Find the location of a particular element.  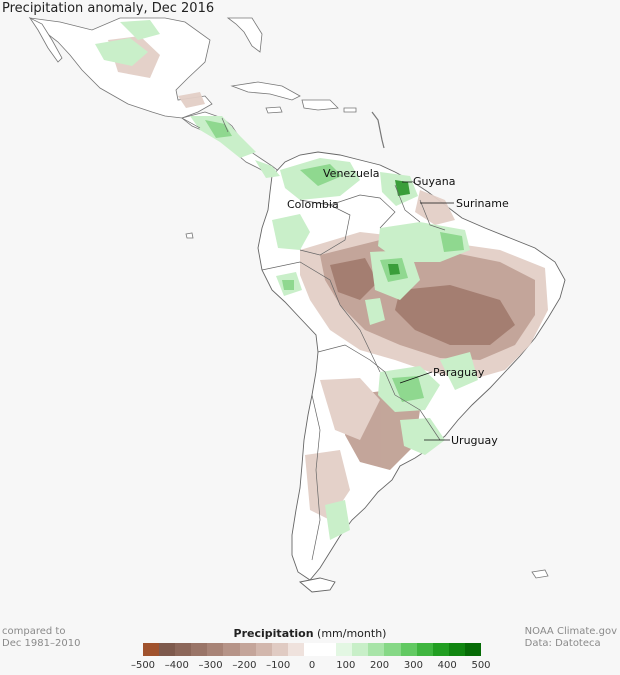

legend-tick-labels: –500 –400 –300 –200 –100 0 100 200 300 400 500 is located at coordinates (310, 667).